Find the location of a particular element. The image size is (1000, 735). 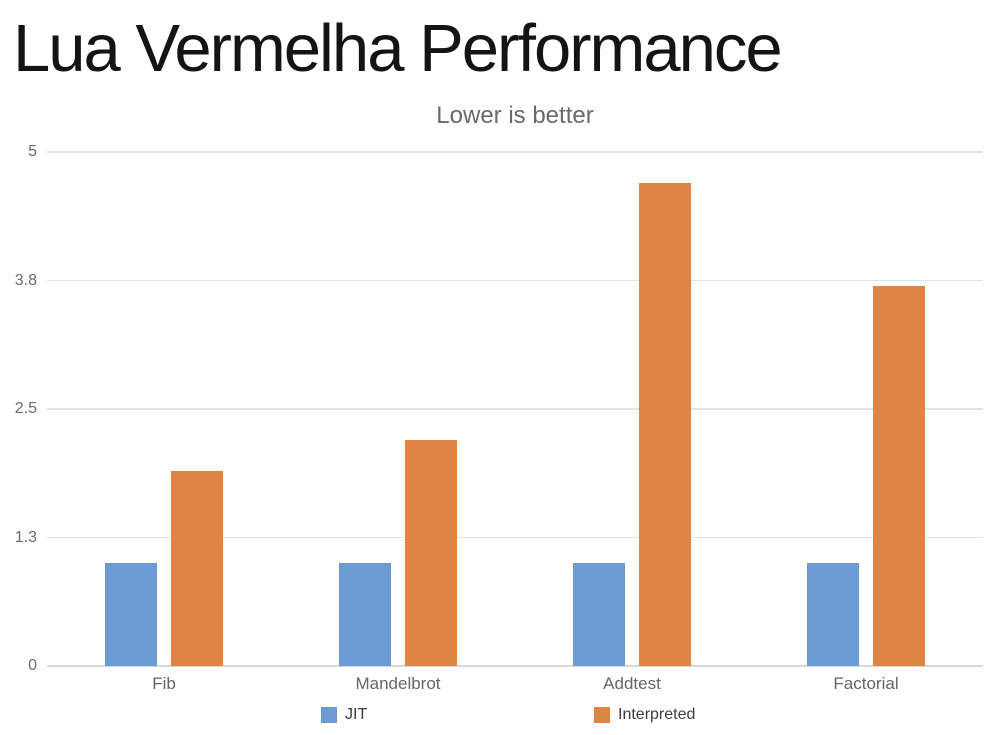

bar-interpreted-addtest is located at coordinates (665, 424).